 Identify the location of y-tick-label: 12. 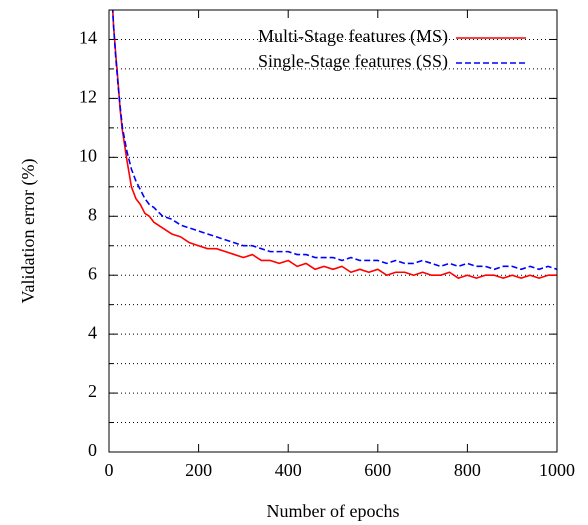
(88, 97).